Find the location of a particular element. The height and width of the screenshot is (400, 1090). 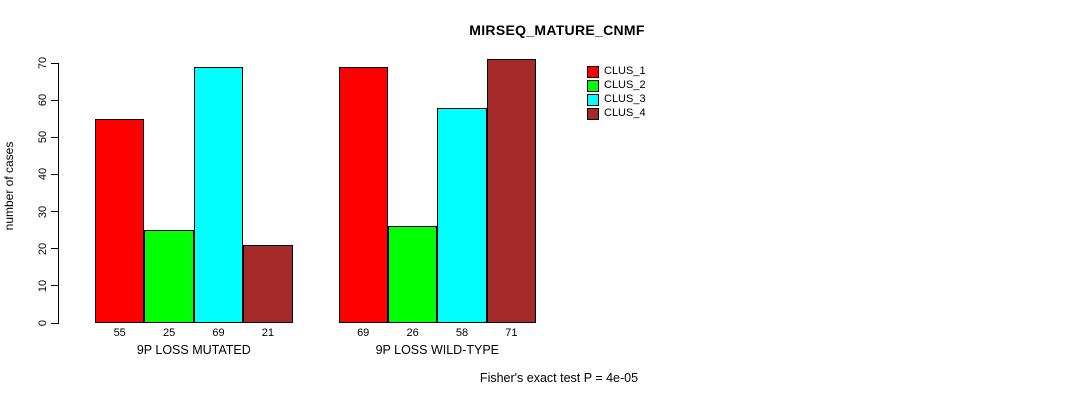

bar-value-label: 21 is located at coordinates (268, 333).